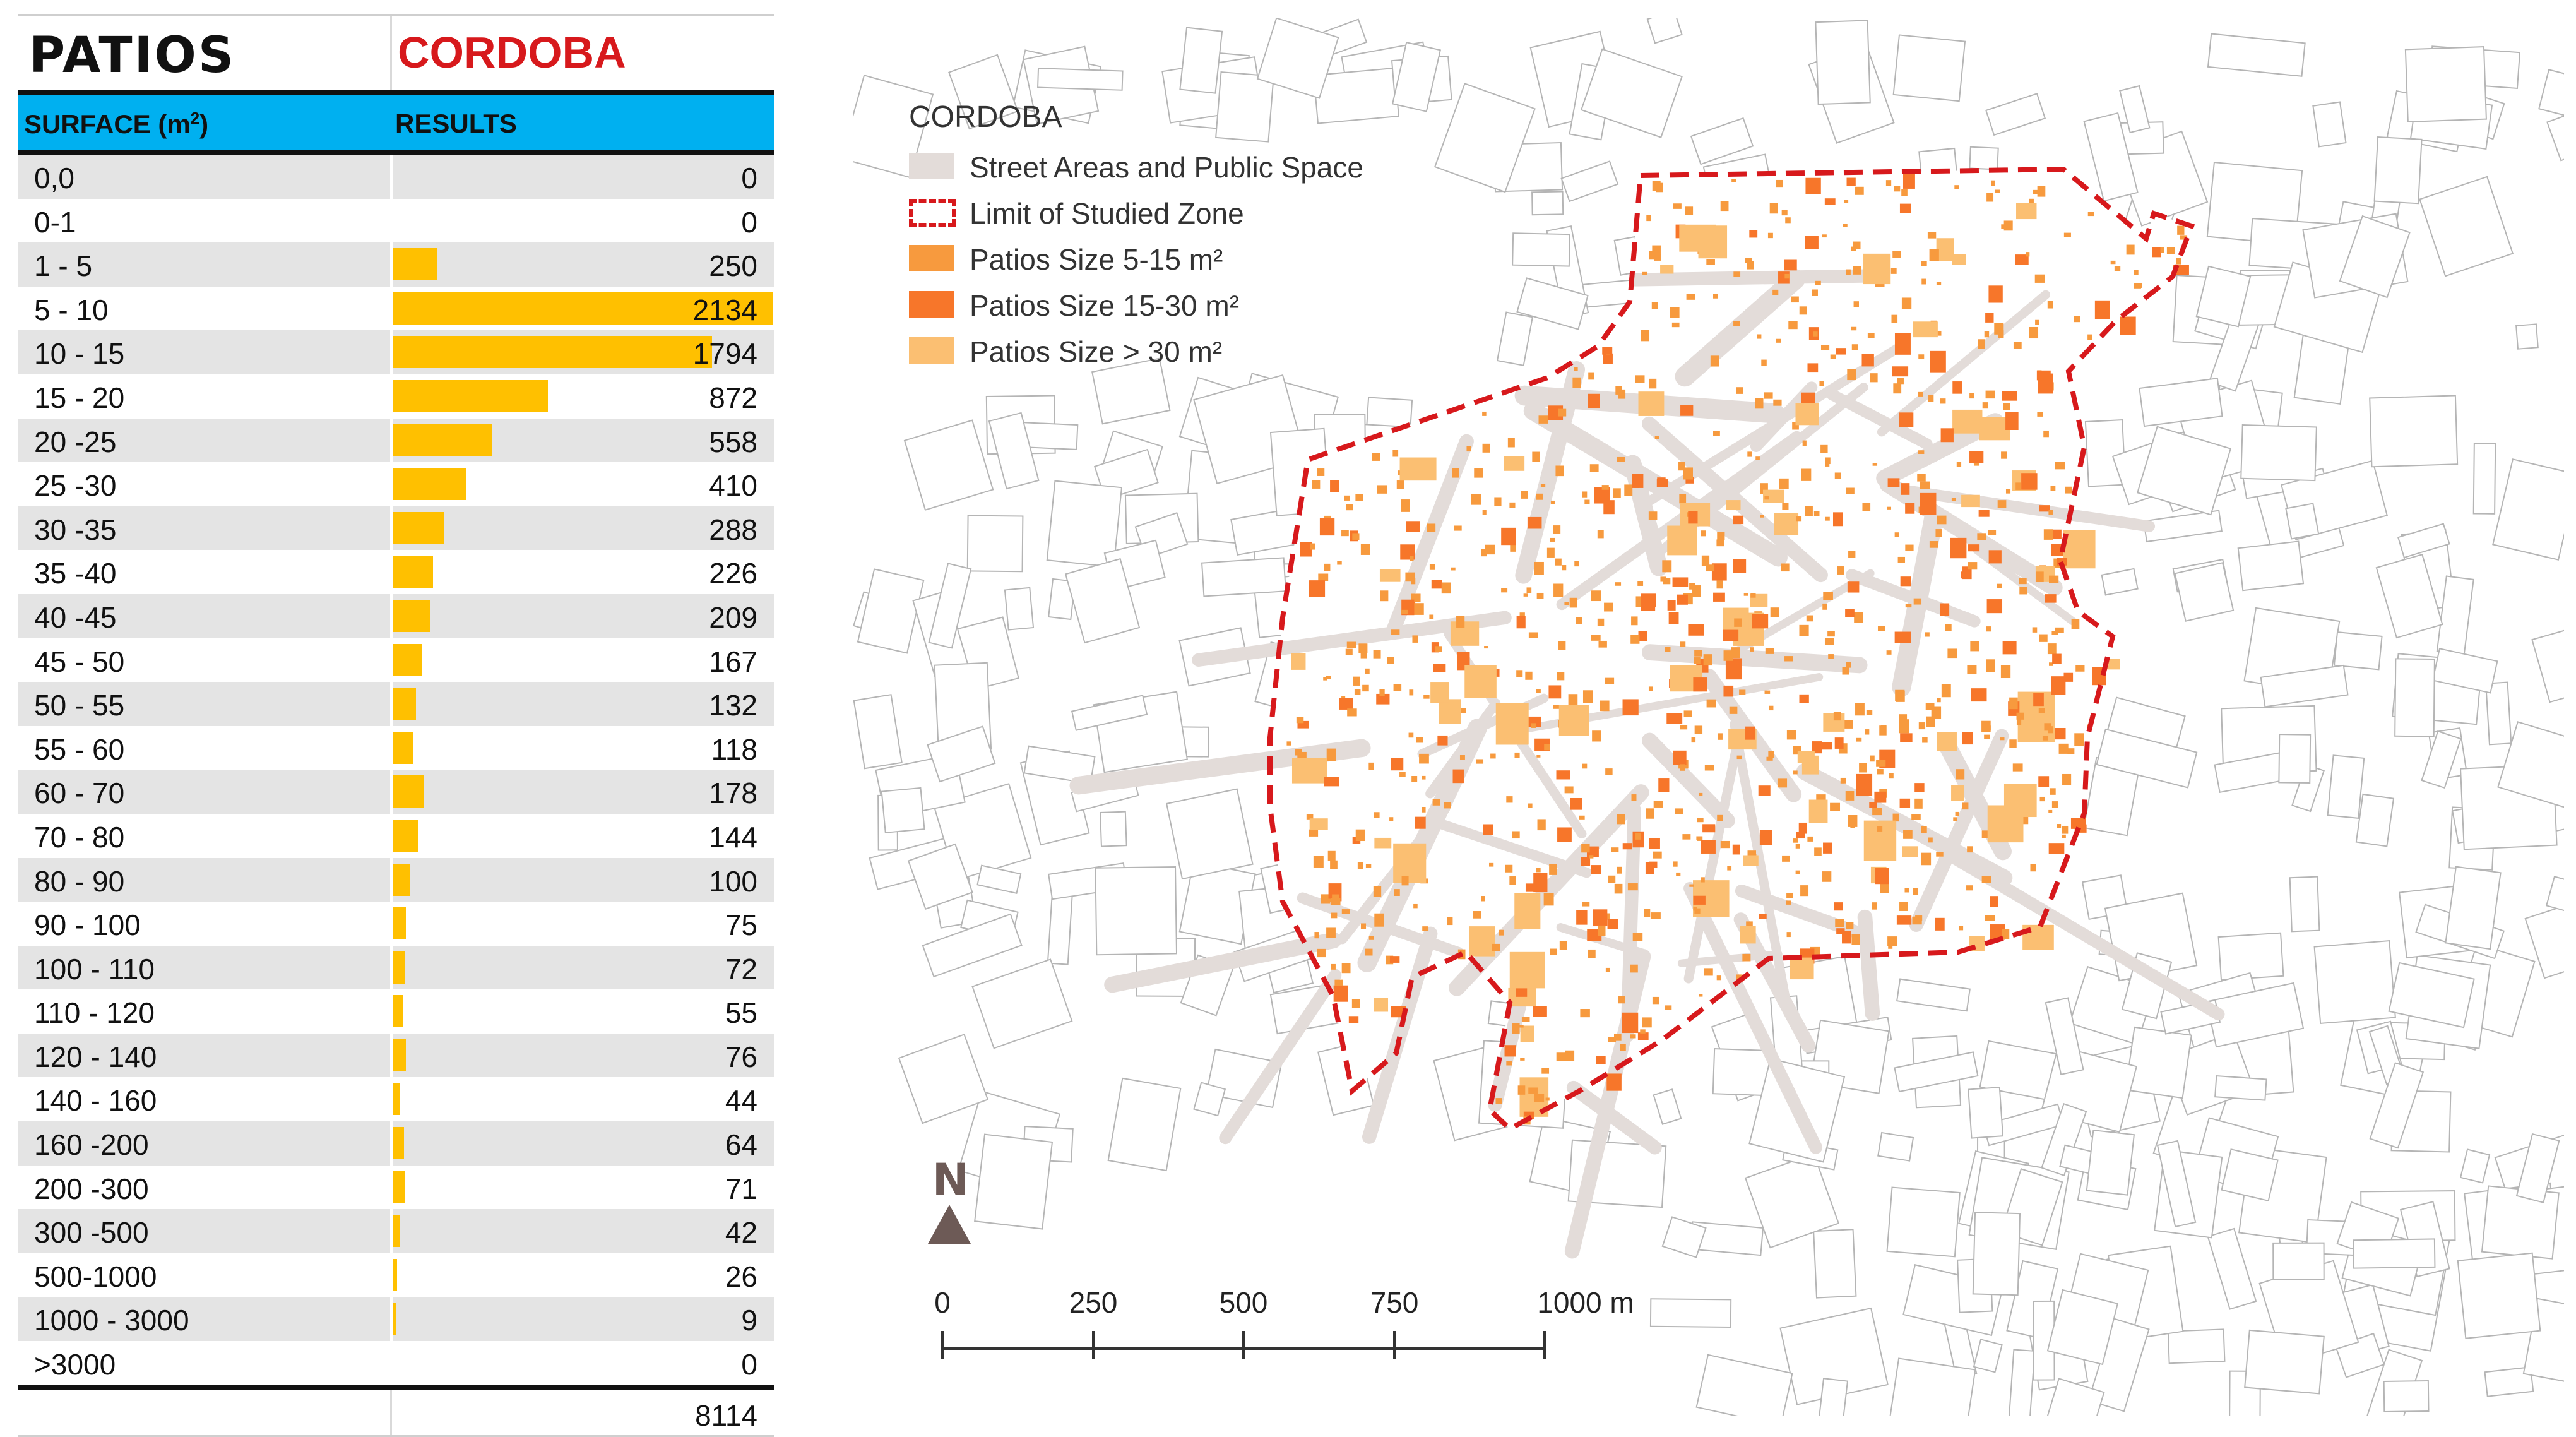 The width and height of the screenshot is (2576, 1437). Describe the element at coordinates (396, 1099) in the screenshot. I see `table-row: 140 - 160 44` at that location.